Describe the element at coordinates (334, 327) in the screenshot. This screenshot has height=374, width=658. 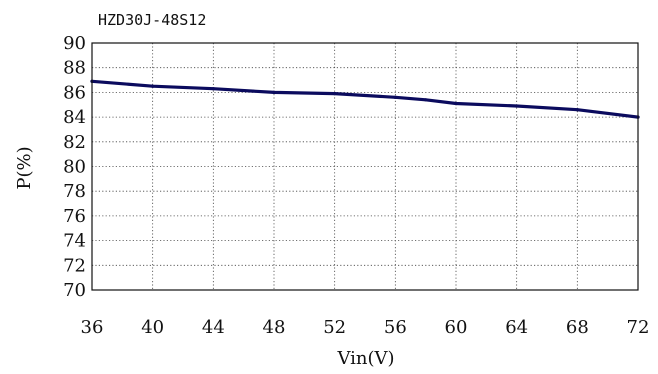
I see `x-tick-label: 52` at that location.